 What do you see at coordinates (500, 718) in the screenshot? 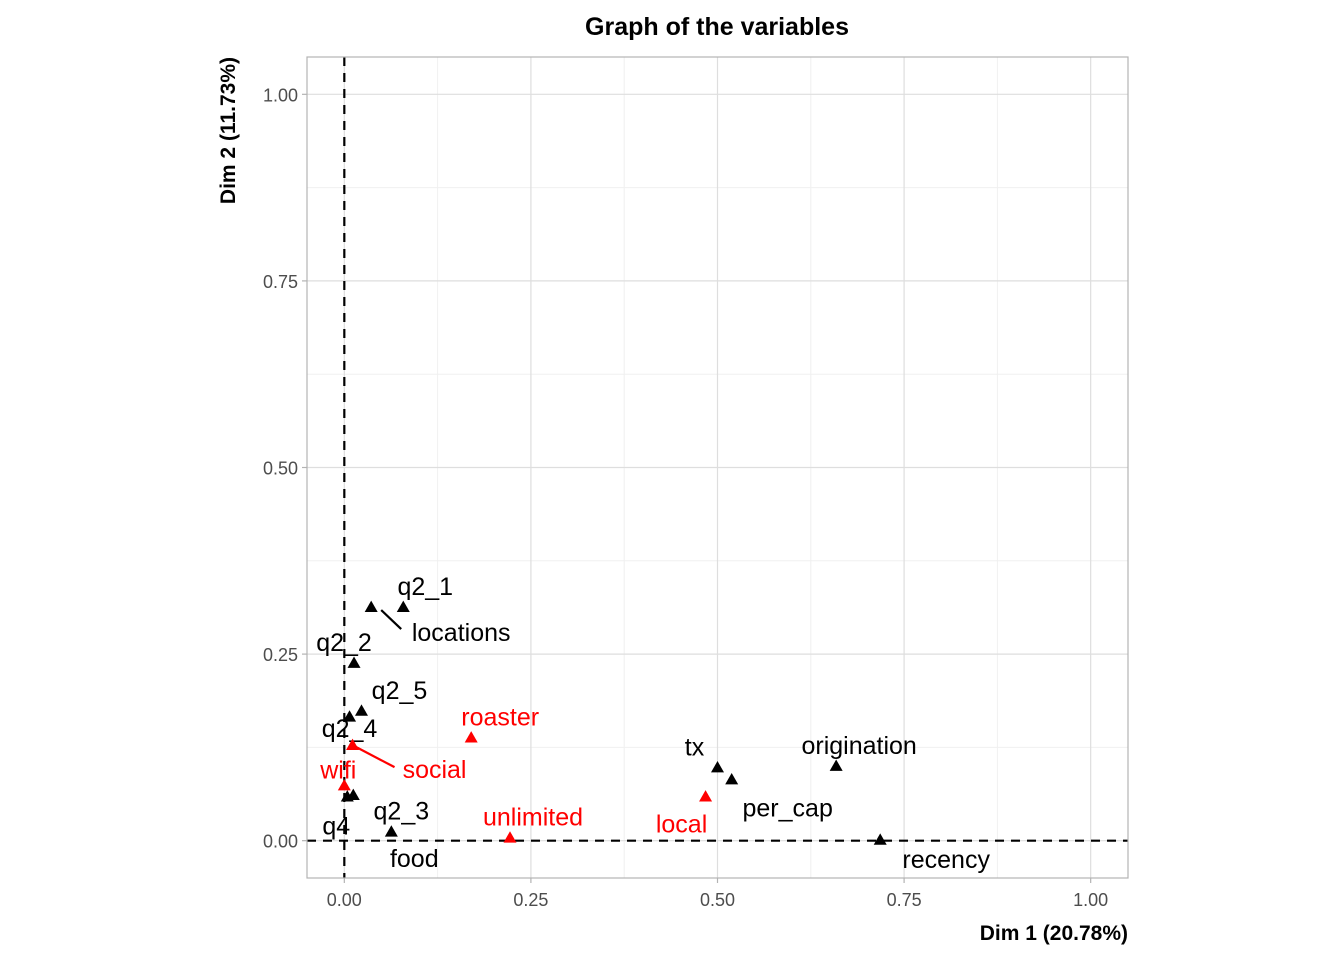
I see `point-label: roaster` at bounding box center [500, 718].